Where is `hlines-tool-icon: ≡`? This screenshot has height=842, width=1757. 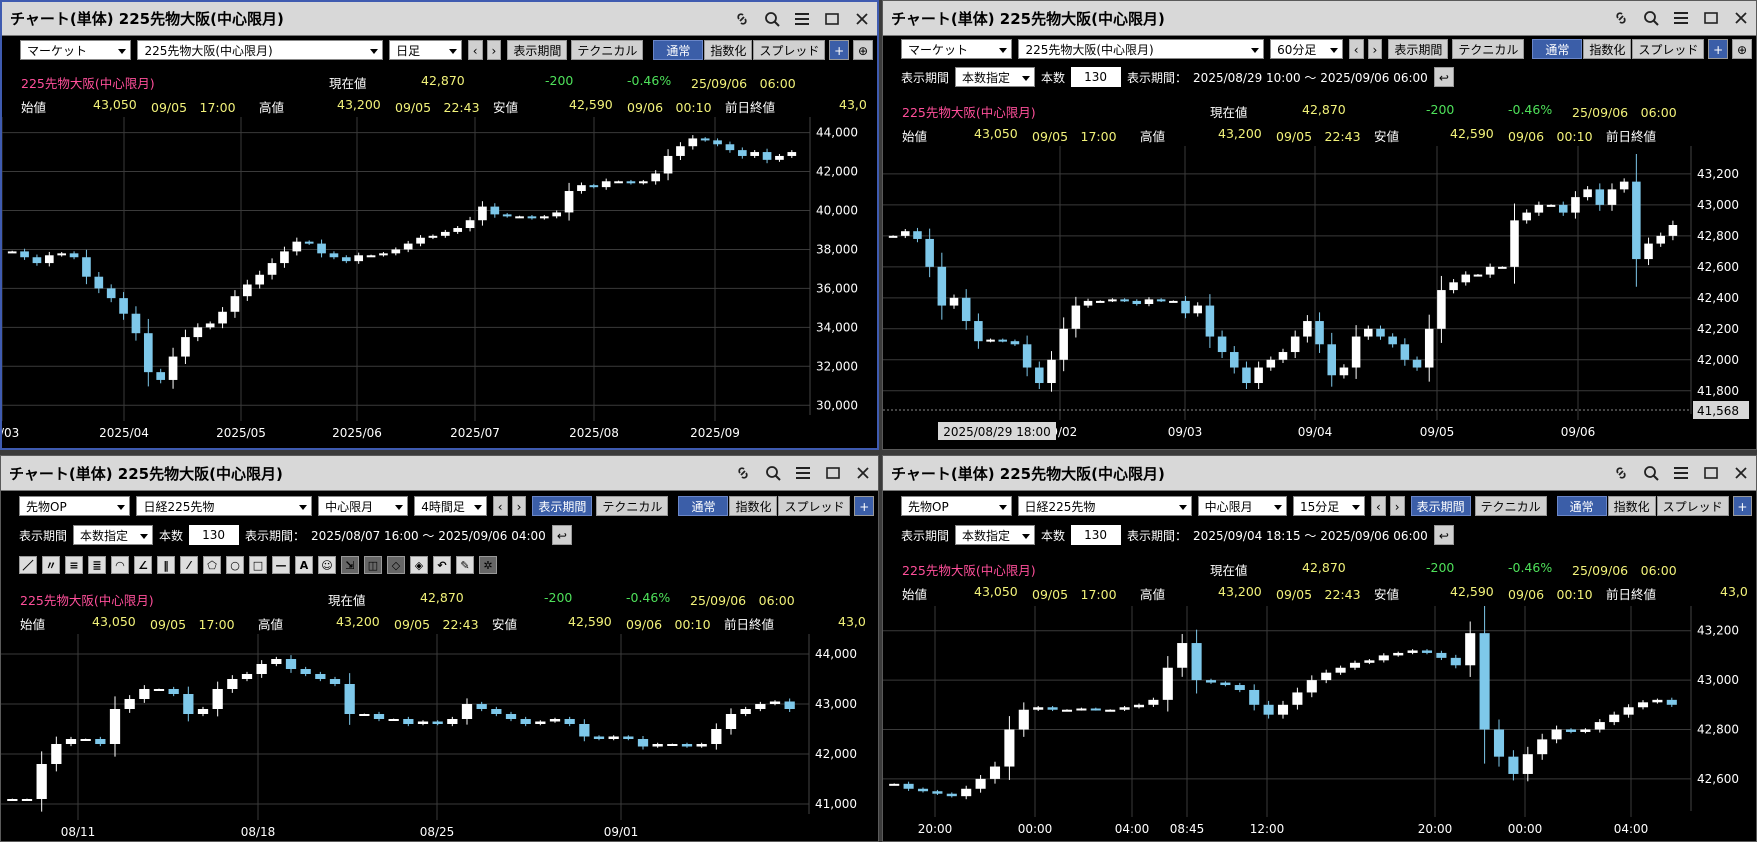 hlines-tool-icon: ≡ is located at coordinates (74, 565).